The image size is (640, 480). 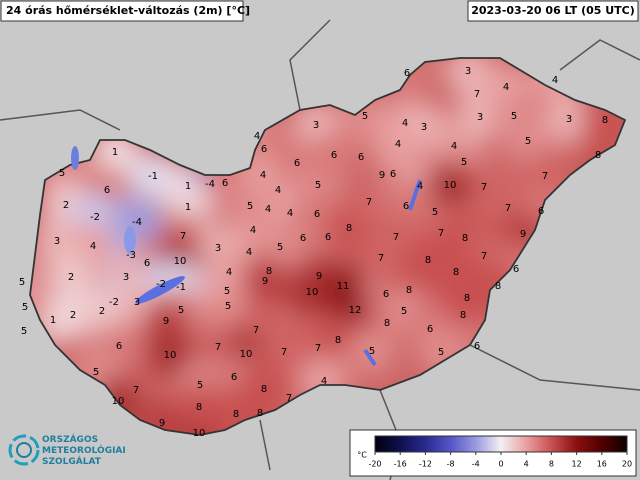 What do you see at coordinates (128, 10) in the screenshot?
I see `title: 24 órás hőmérséklet-változás (2m) [°C]` at bounding box center [128, 10].